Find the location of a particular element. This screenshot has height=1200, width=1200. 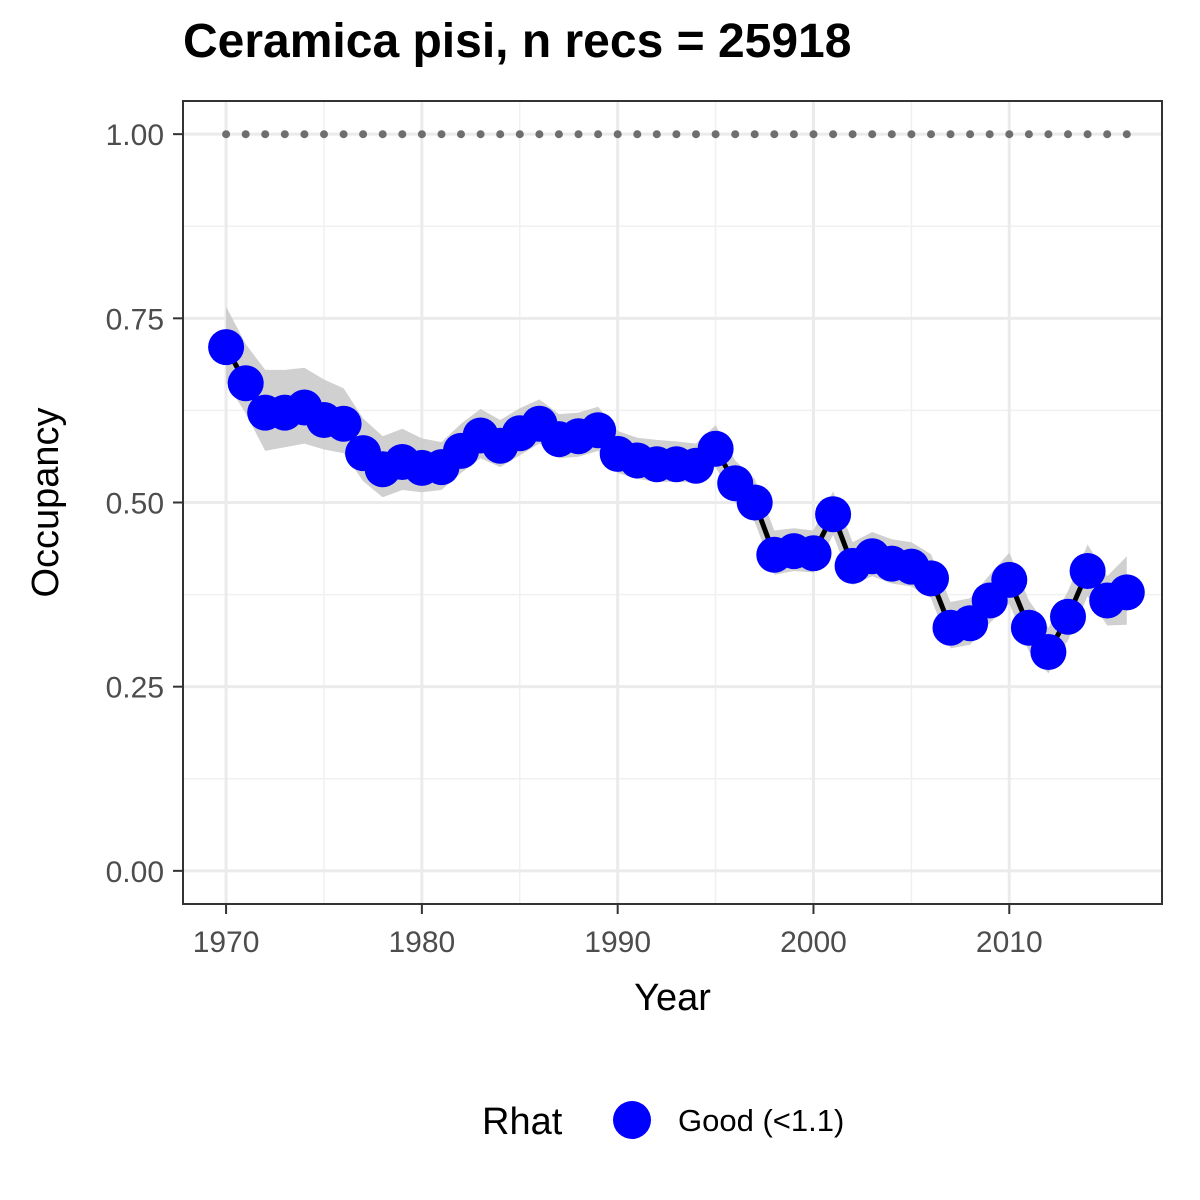

x-tick-label: 1990 is located at coordinates (617, 942).